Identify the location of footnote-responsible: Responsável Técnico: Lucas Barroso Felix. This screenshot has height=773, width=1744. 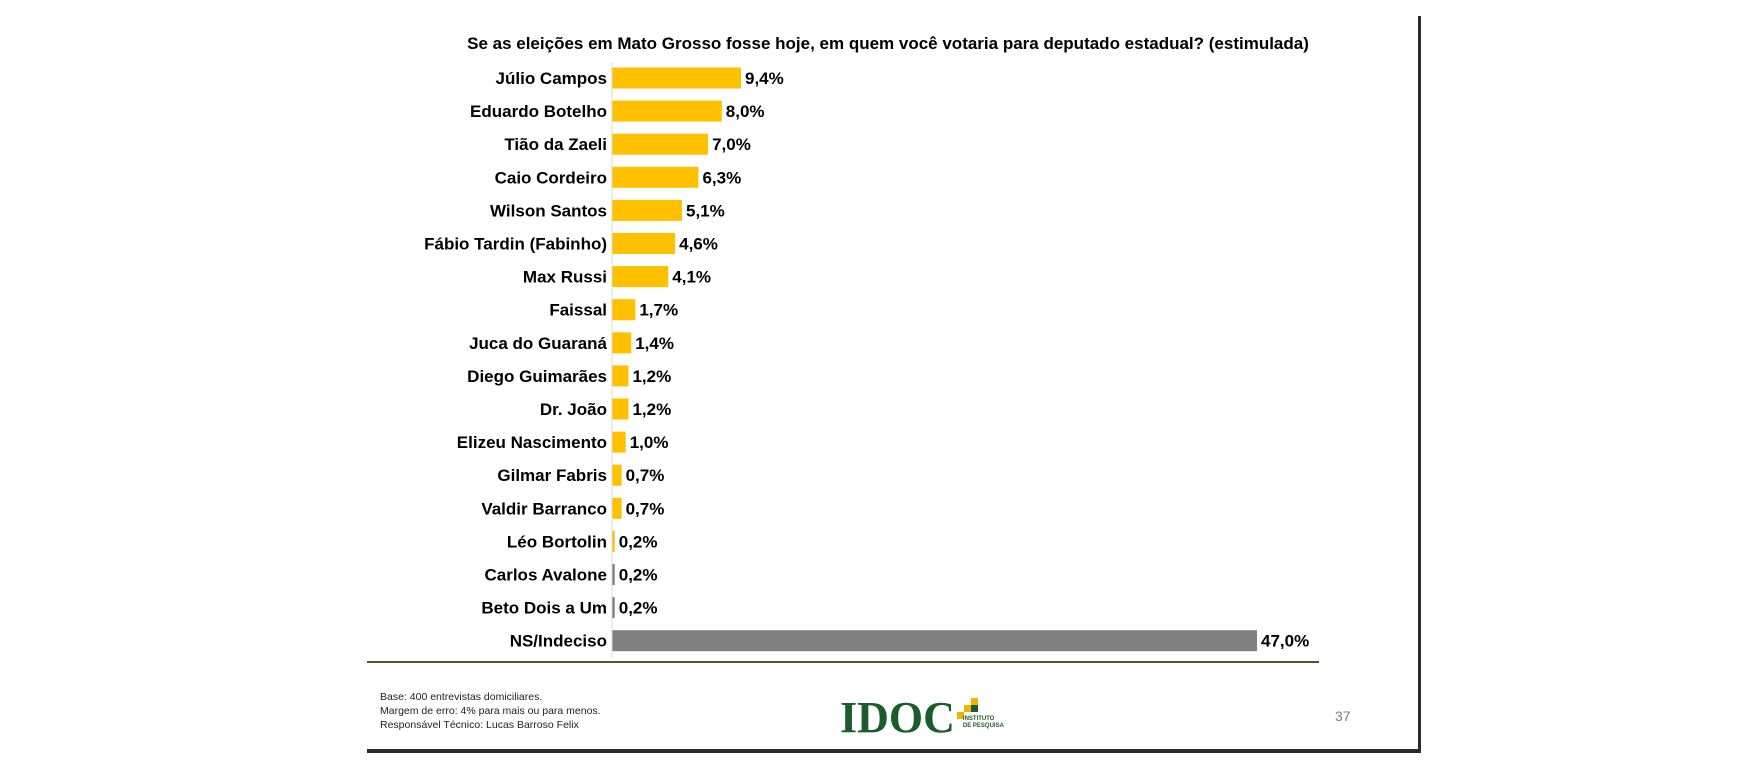
(479, 725).